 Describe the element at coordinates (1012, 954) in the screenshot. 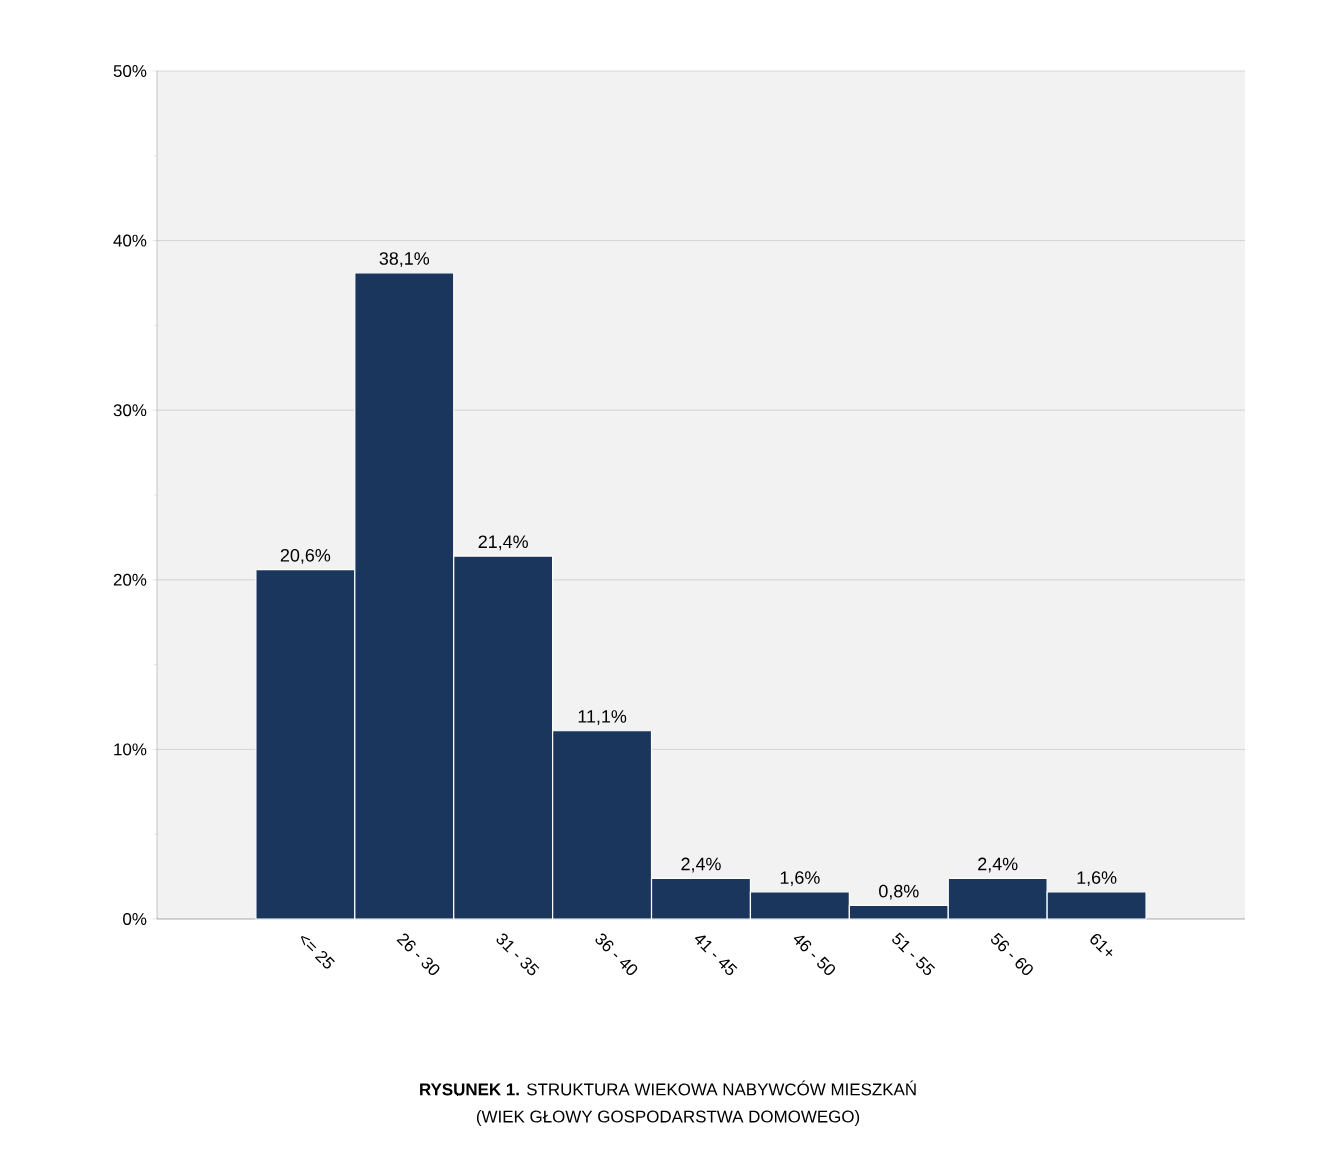

I see `x-tick-label: 56 - 60` at that location.